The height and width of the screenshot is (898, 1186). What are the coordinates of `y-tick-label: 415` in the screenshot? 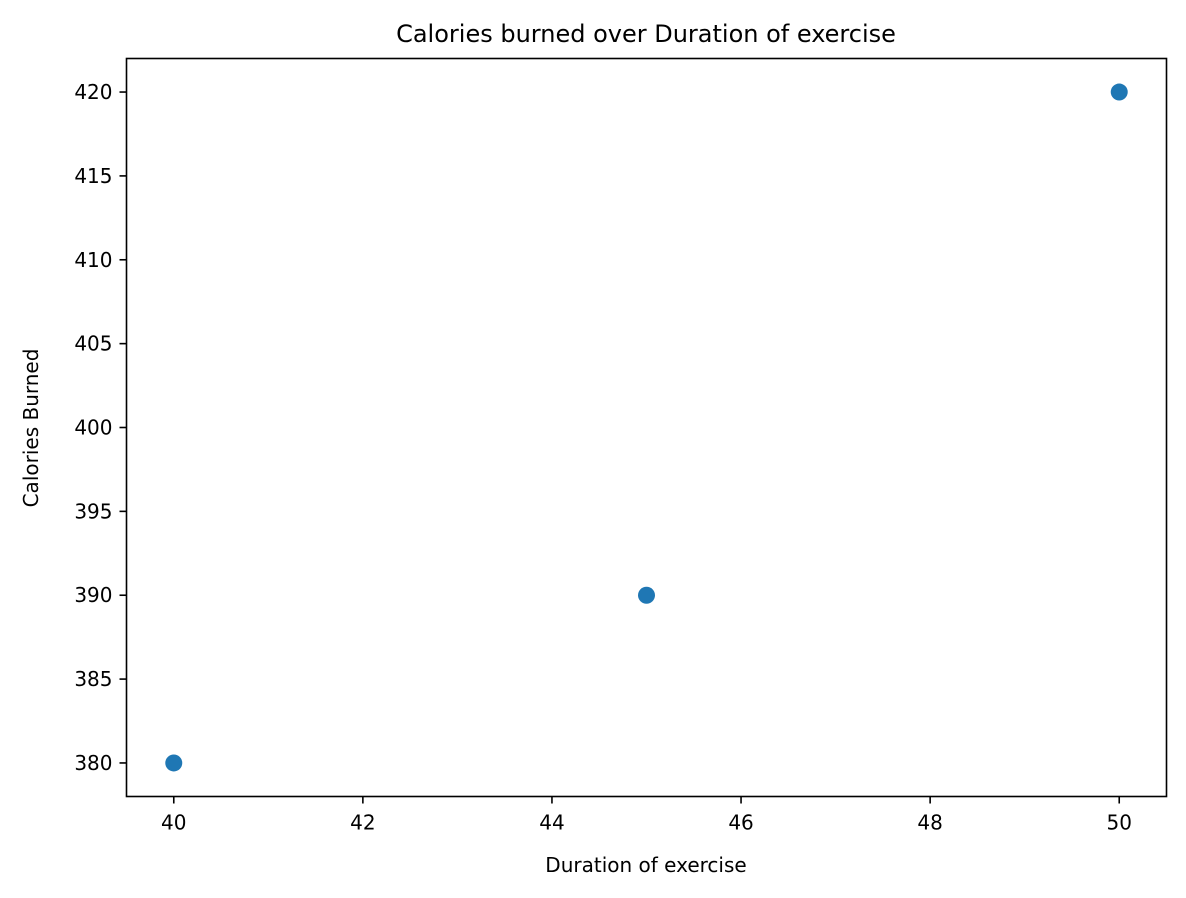 It's located at (93, 176).